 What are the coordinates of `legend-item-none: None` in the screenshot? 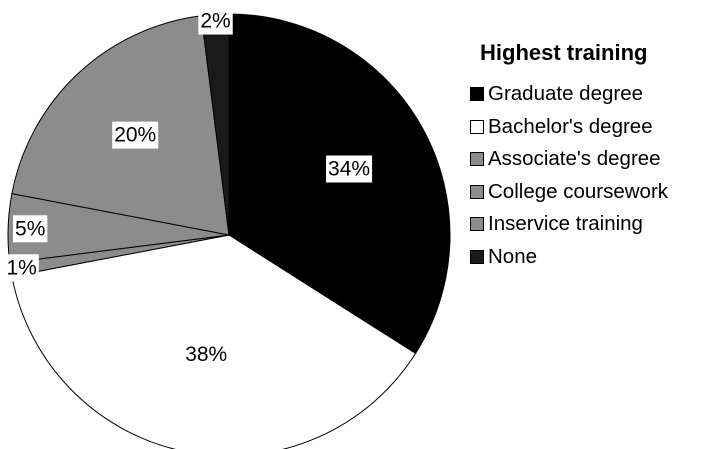 It's located at (569, 257).